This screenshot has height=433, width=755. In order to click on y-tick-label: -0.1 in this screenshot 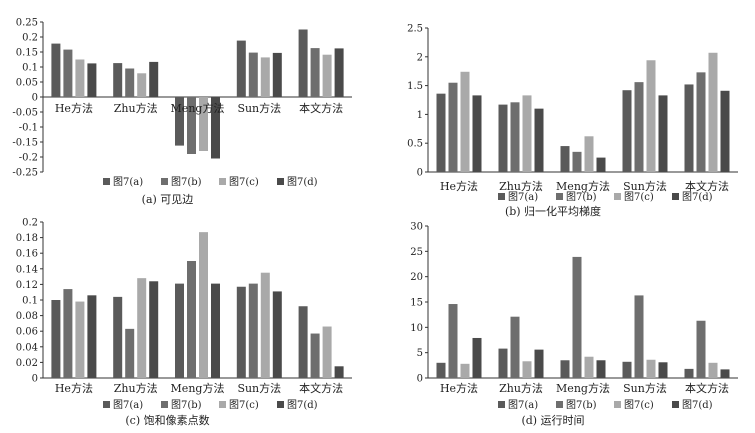, I will do `click(28, 128)`.